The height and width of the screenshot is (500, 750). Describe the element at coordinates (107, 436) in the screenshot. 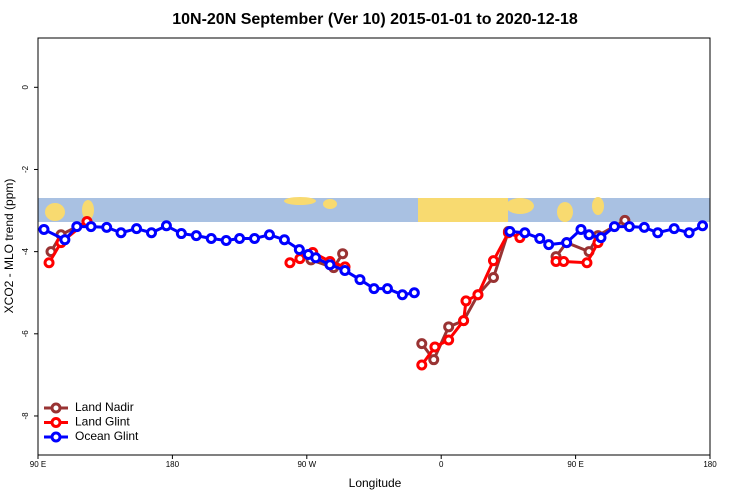

I see `legend-label: Ocean Glint` at that location.